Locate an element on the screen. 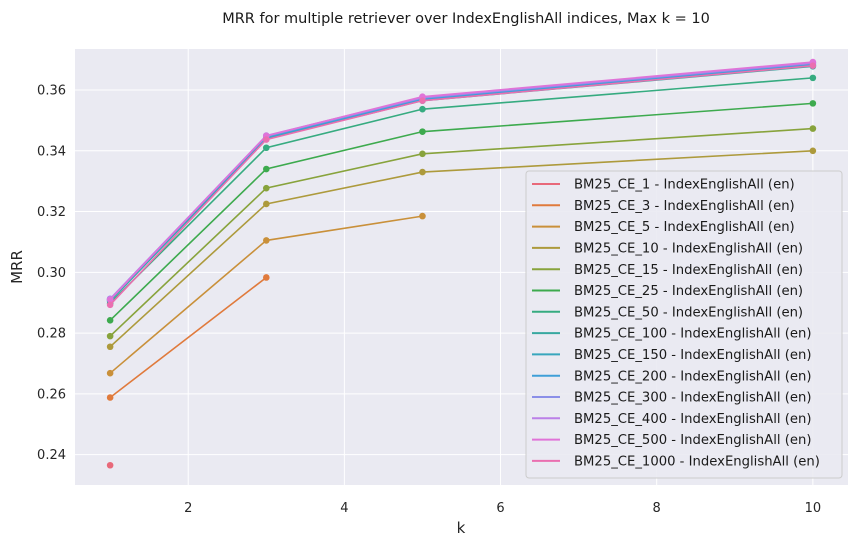 This screenshot has height=545, width=858. x-tick-label: 6 is located at coordinates (500, 508).